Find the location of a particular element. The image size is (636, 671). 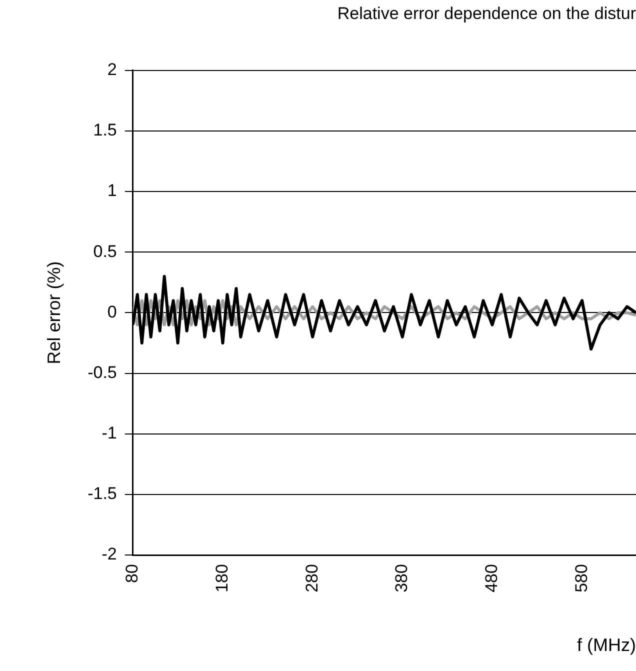

y-tick-label: 1 is located at coordinates (112, 190).